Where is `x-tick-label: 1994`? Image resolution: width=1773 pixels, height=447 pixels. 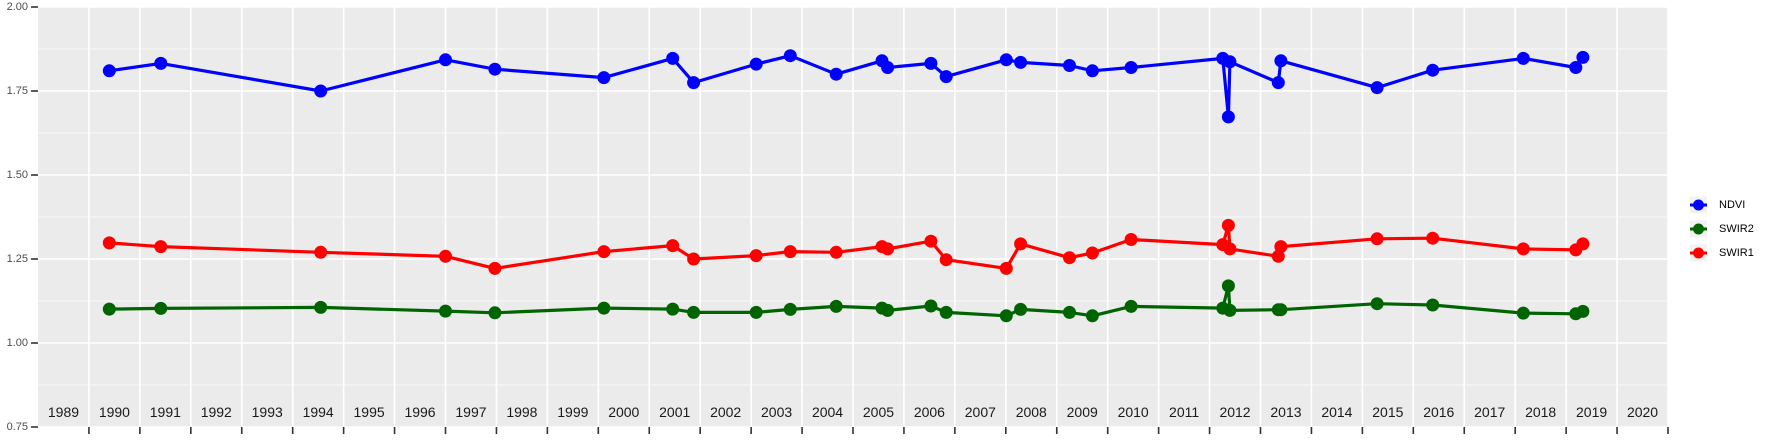 x-tick-label: 1994 is located at coordinates (318, 412).